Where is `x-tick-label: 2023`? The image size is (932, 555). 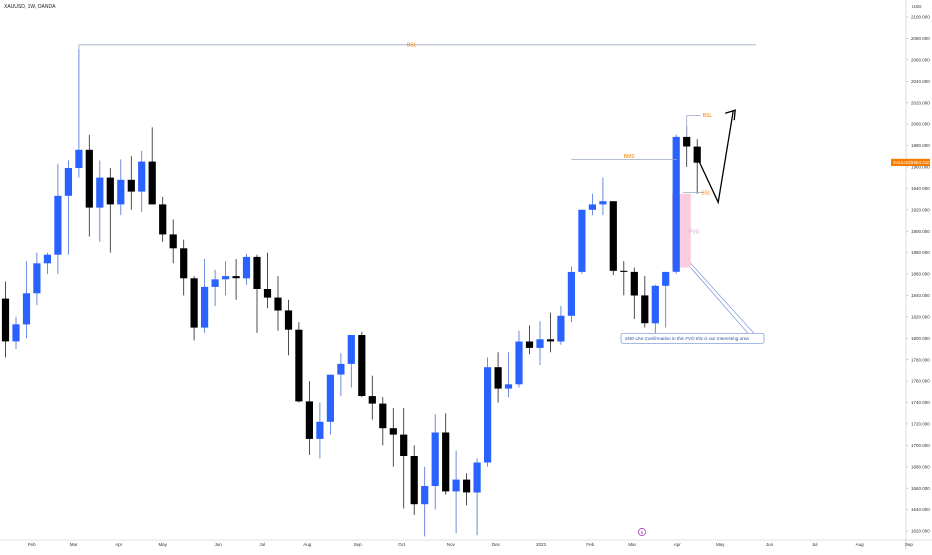
x-tick-label: 2023 is located at coordinates (541, 544).